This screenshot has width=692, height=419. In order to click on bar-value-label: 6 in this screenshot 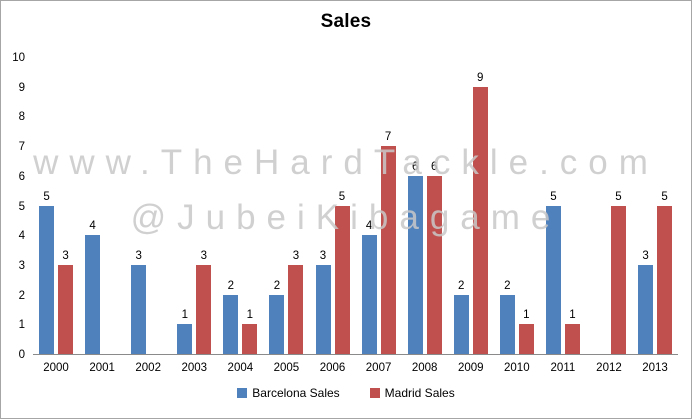, I will do `click(415, 166)`.